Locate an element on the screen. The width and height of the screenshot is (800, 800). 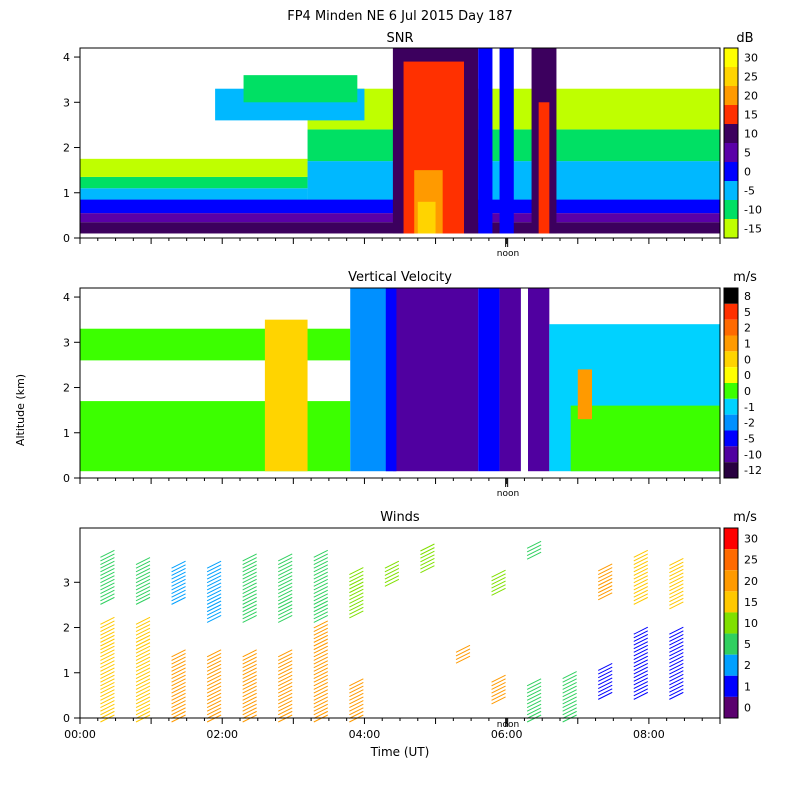
winds-xtick-label: 04:00 is located at coordinates (365, 734).